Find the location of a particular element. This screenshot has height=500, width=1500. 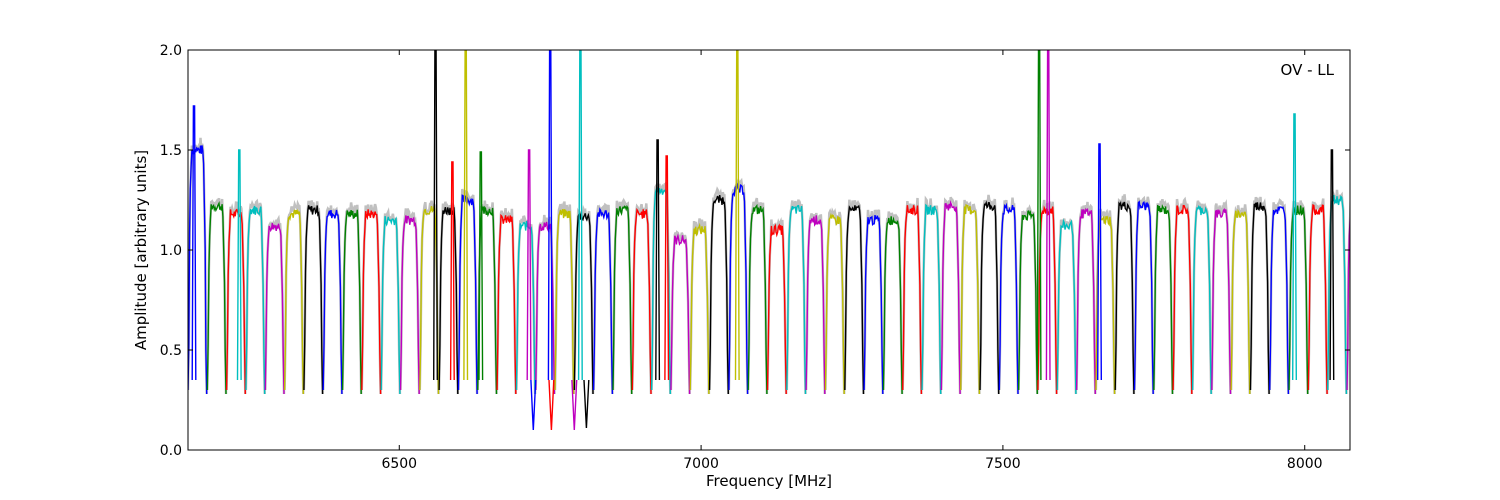

x-tick-label: 7000 is located at coordinates (701, 464).